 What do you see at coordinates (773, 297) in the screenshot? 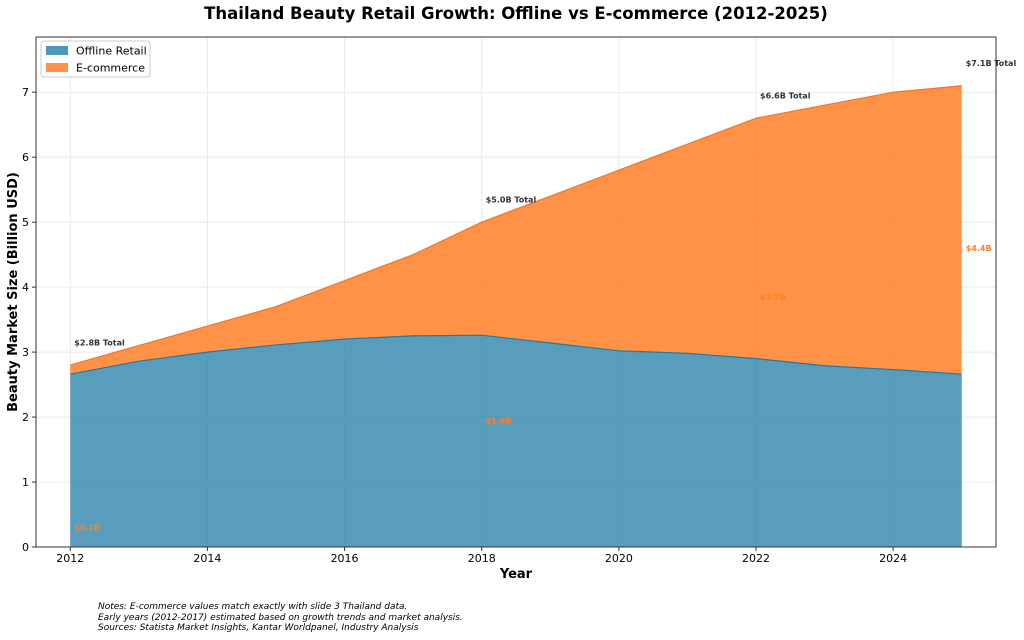
I see `ecommerce-annotation: $3.7B` at bounding box center [773, 297].